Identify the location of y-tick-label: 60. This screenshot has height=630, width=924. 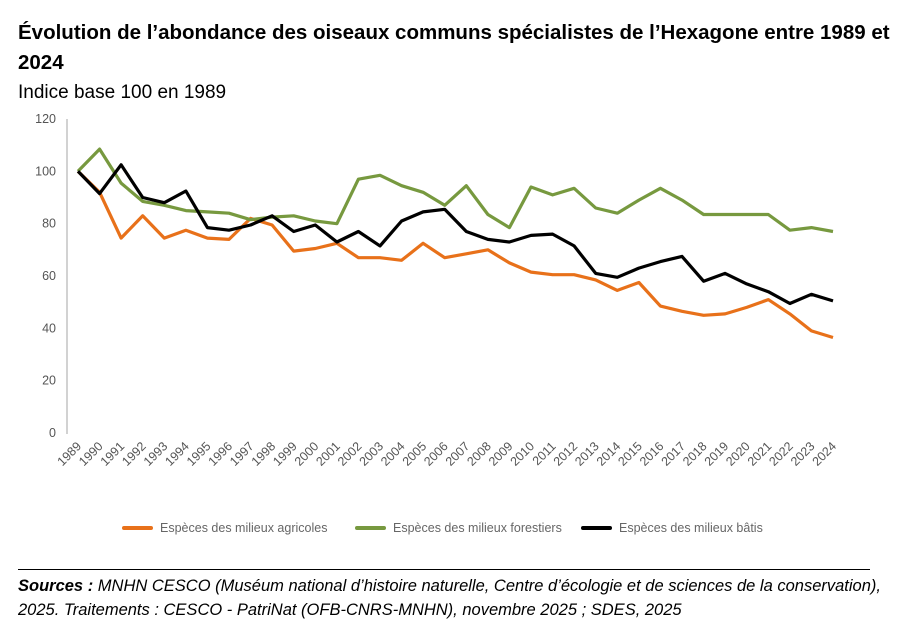
(49, 276).